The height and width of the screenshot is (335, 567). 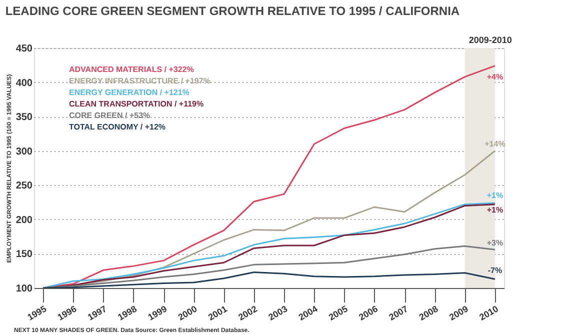 I want to click on y-tick-label: 450, so click(x=24, y=49).